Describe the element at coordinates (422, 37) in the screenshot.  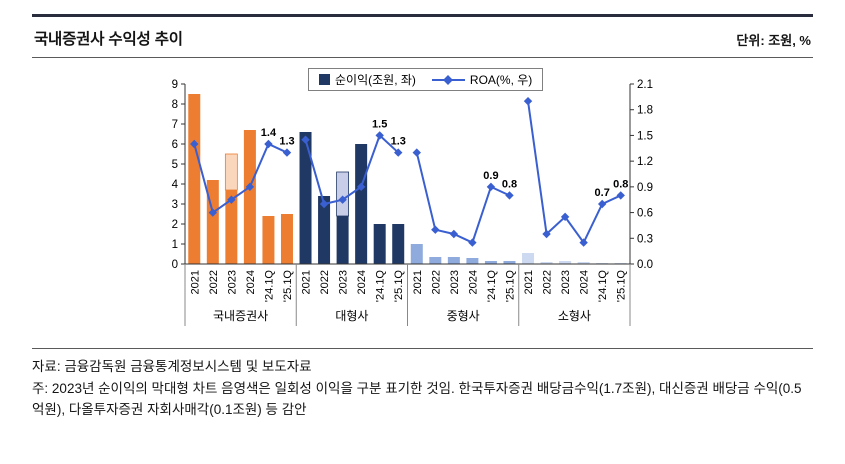
I see `header: 국내증권사 수익성 추이 단위: 조원, %` at that location.